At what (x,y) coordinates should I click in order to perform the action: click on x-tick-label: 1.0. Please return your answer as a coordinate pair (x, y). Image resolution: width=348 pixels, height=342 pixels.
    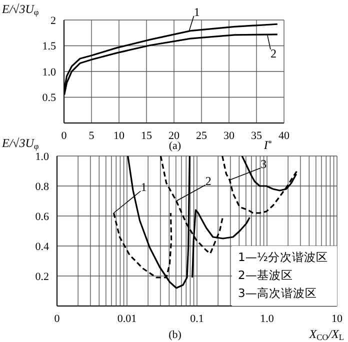
    Looking at the image, I should click on (267, 318).